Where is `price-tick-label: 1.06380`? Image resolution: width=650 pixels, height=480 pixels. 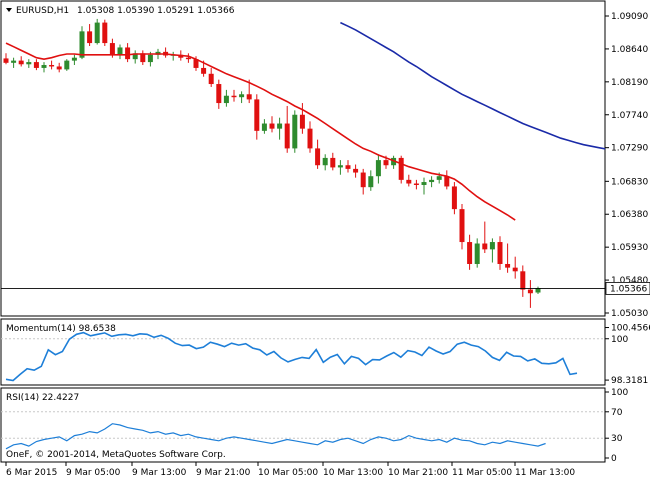
price-tick-label: 1.06380 is located at coordinates (629, 215).